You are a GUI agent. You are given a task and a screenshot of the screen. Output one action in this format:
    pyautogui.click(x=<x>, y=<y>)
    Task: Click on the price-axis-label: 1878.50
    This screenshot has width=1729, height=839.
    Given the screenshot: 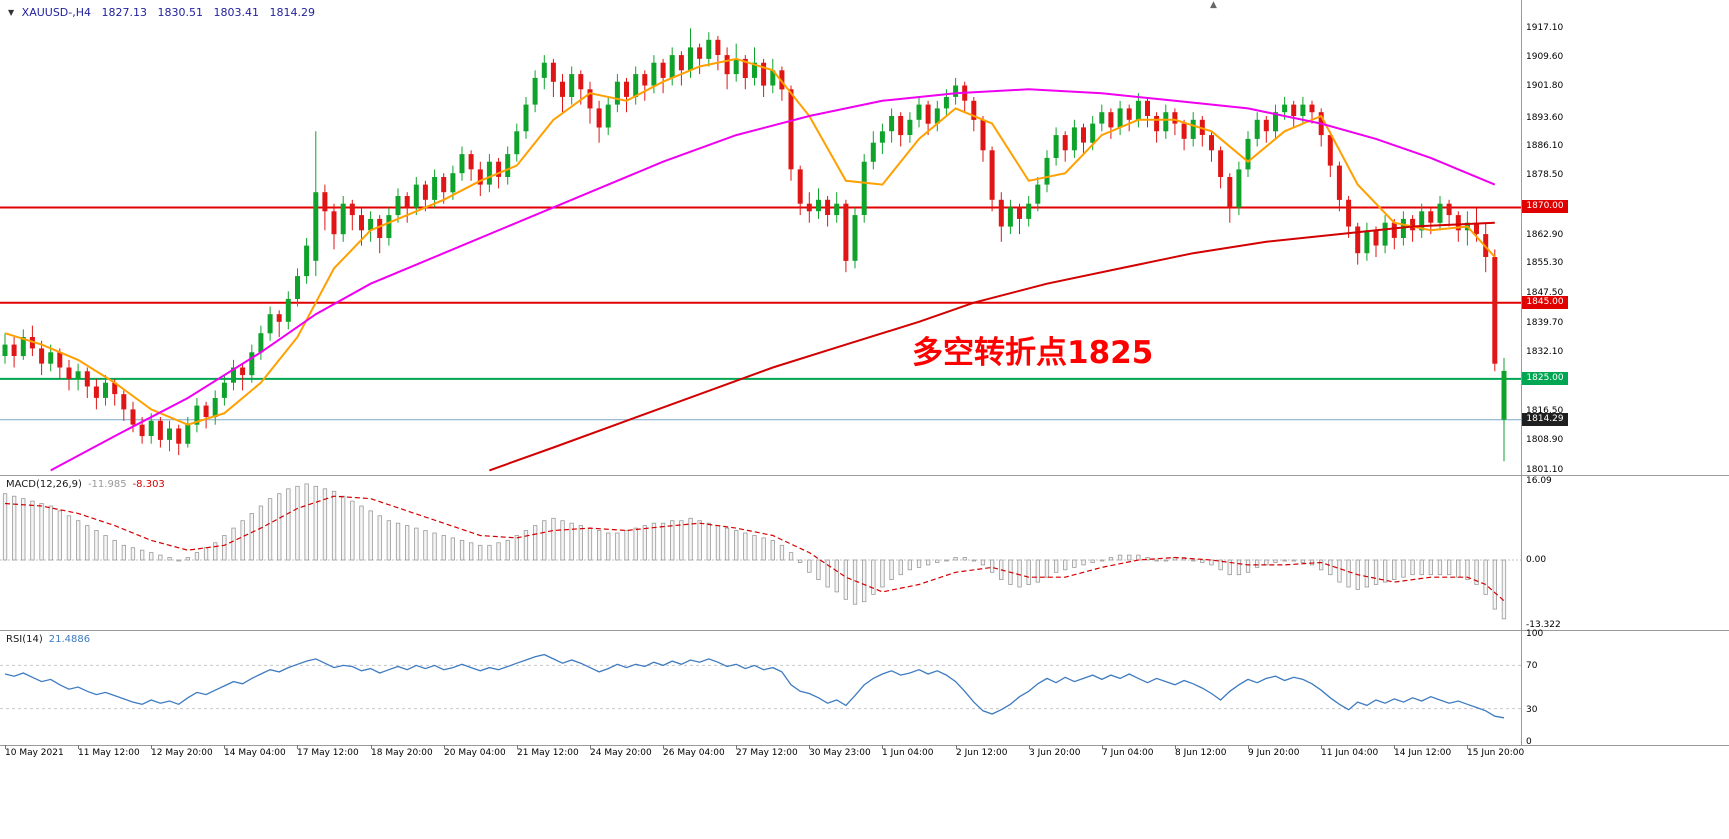 What is the action you would take?
    pyautogui.click(x=1545, y=175)
    